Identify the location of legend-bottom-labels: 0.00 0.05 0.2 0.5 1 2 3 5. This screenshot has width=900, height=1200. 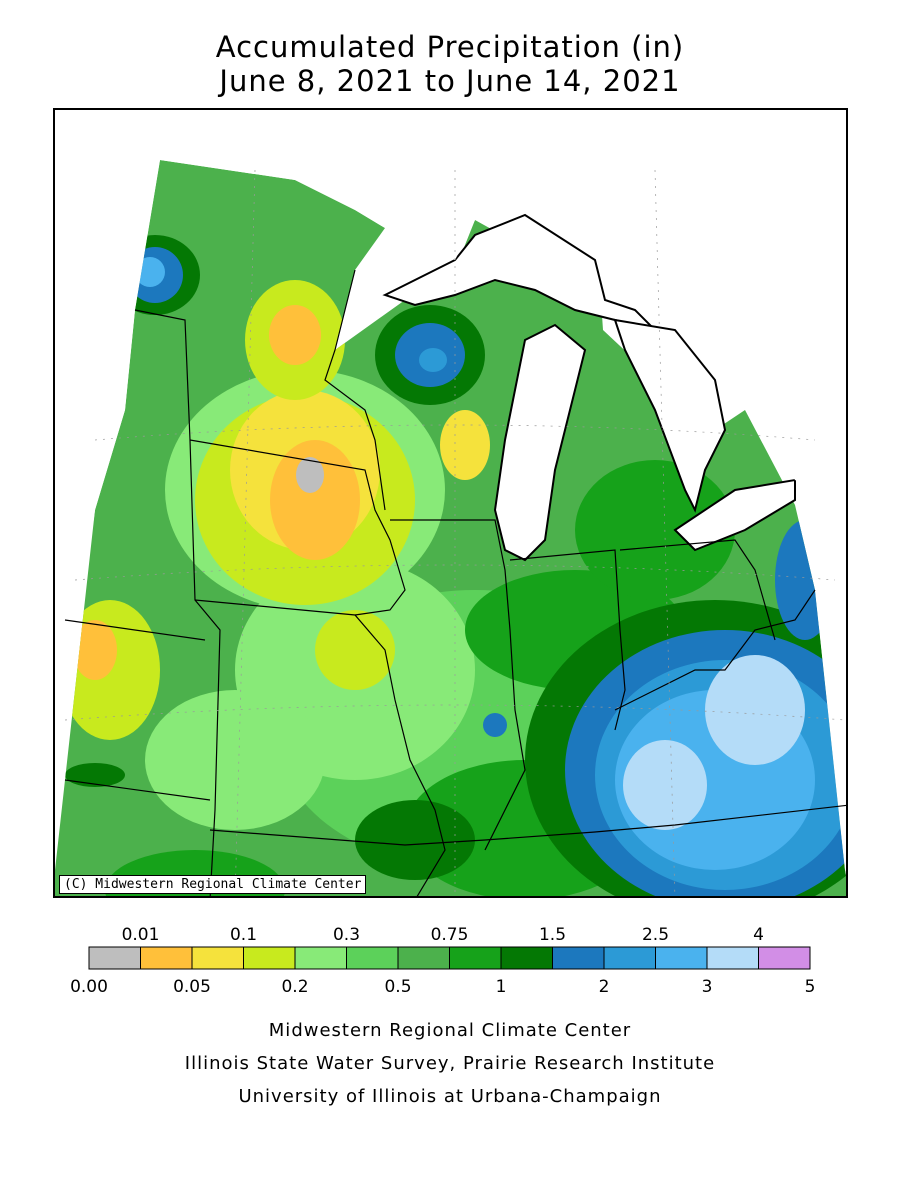
(442, 987).